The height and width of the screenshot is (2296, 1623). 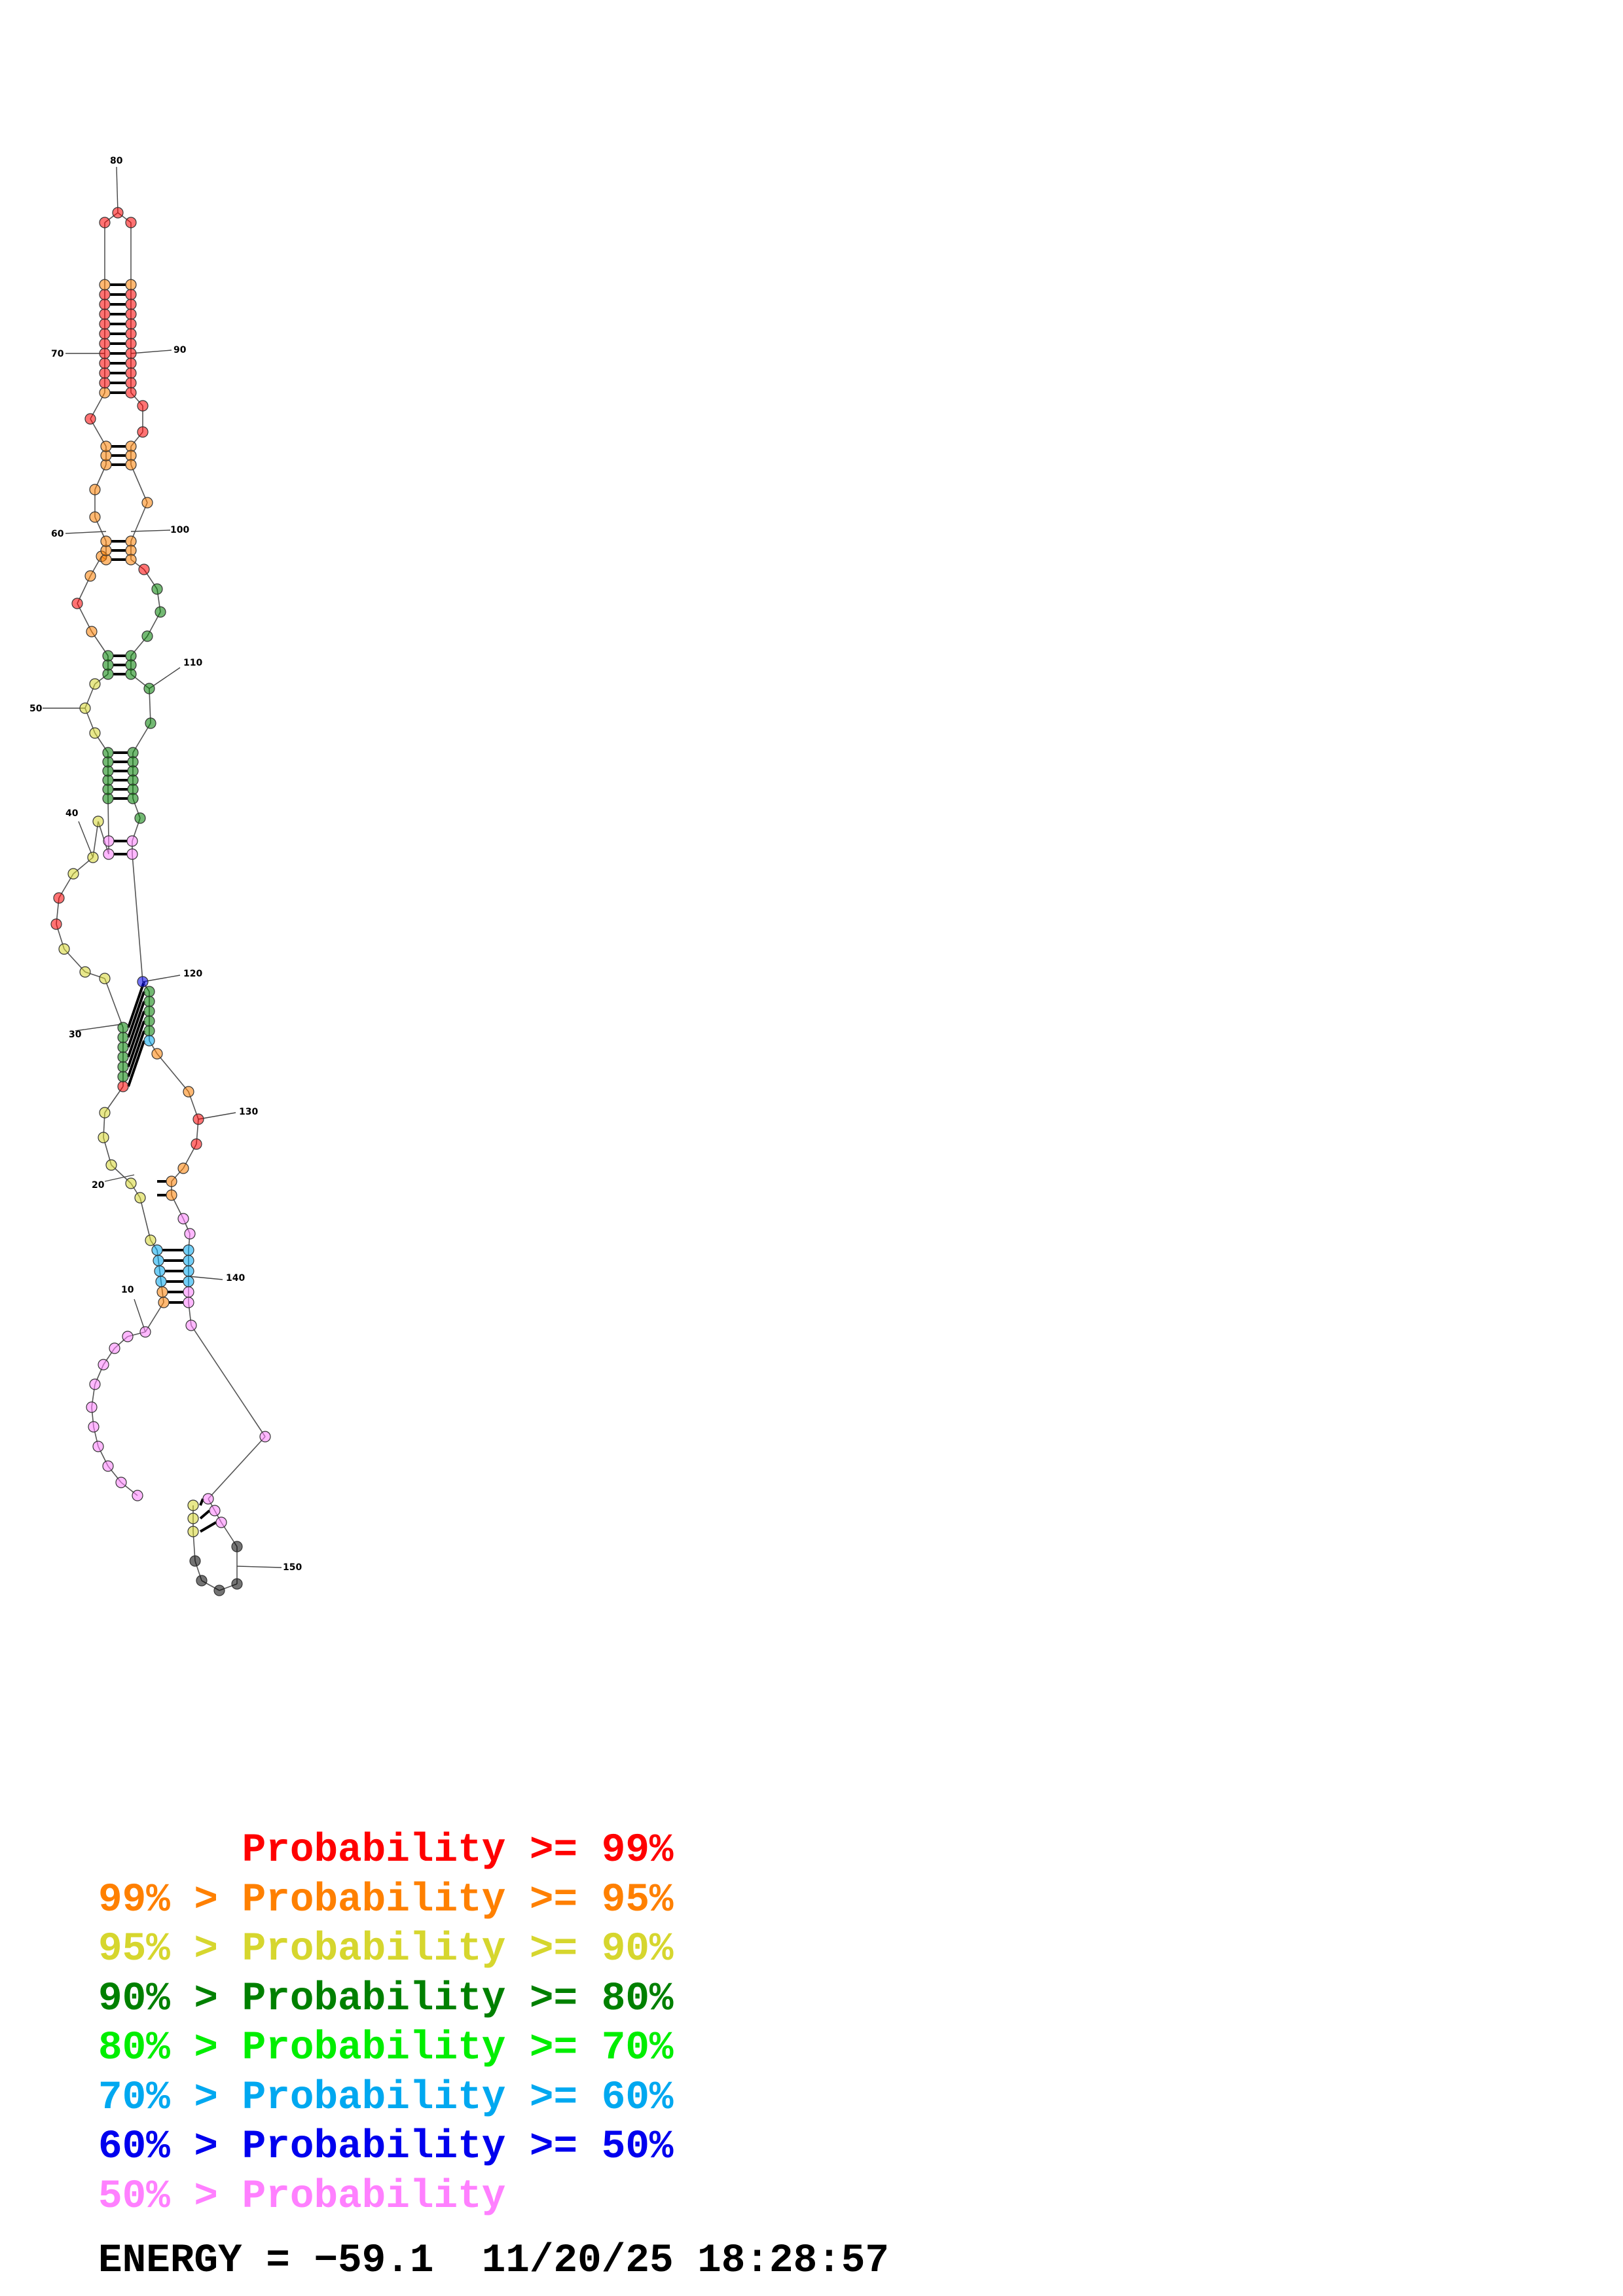 What do you see at coordinates (685, 2261) in the screenshot?
I see `timestamp: 11/20/25 18:28:57` at bounding box center [685, 2261].